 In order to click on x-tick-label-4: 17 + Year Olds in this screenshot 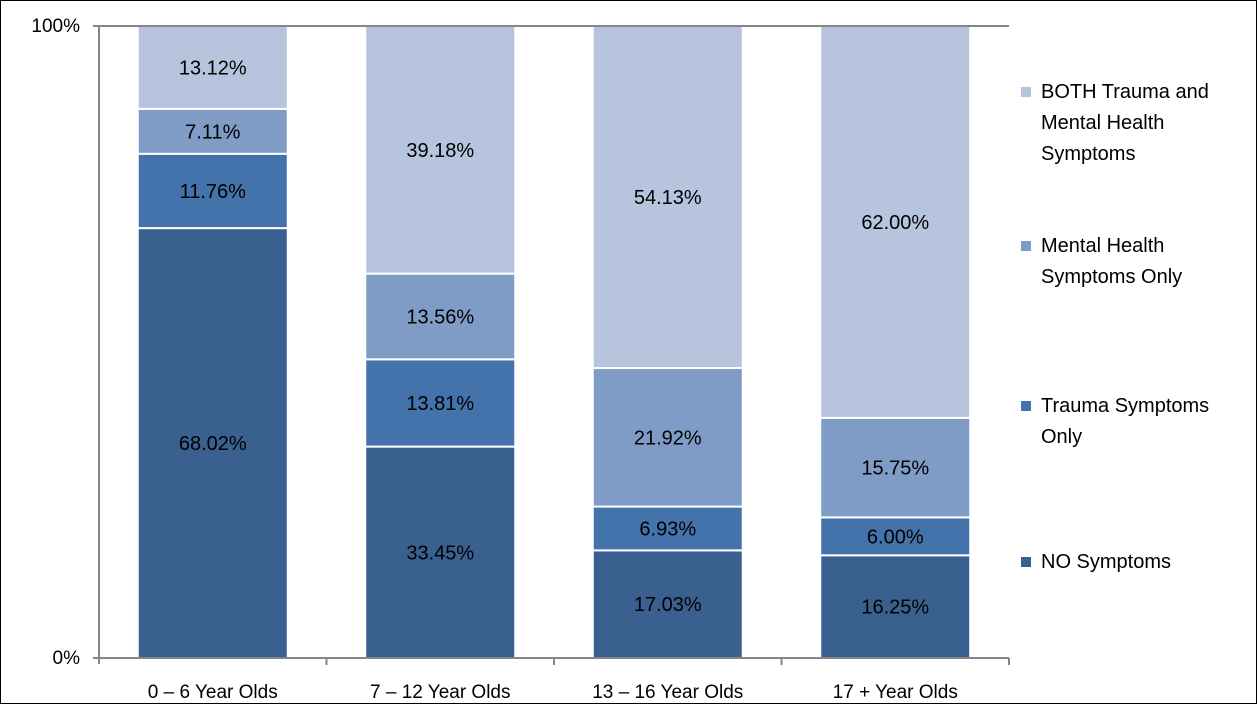, I will do `click(895, 692)`.